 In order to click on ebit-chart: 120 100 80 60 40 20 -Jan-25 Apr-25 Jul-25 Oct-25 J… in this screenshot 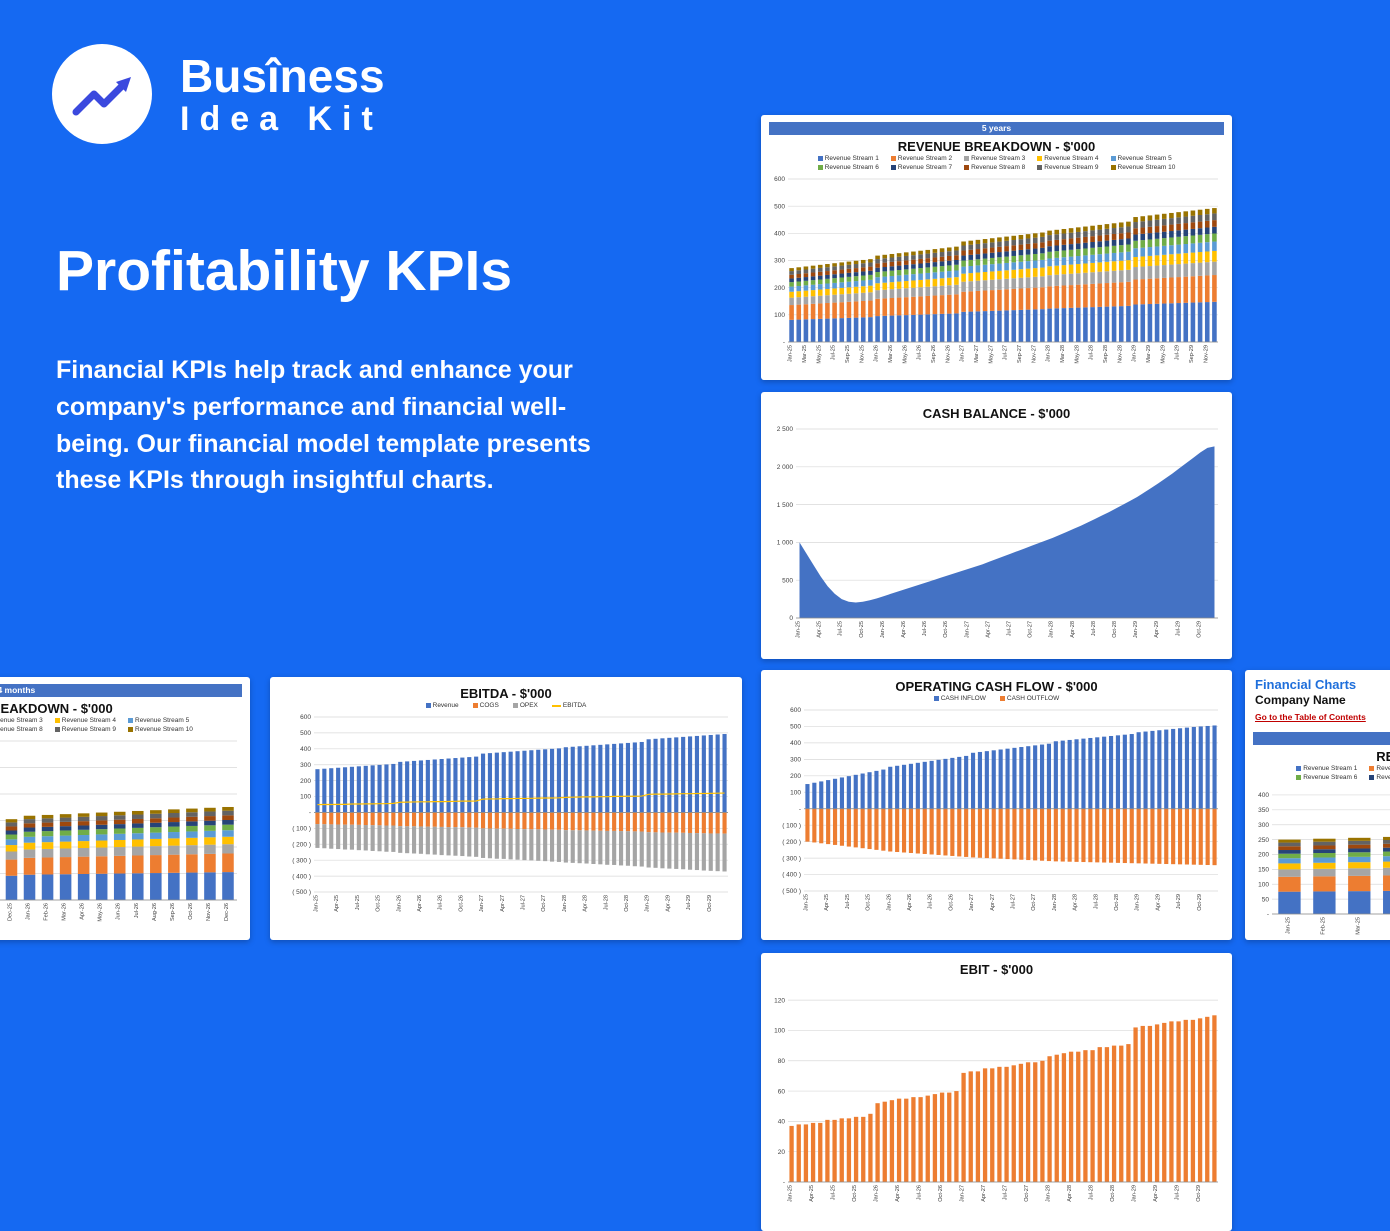, I will do `click(996, 1099)`.